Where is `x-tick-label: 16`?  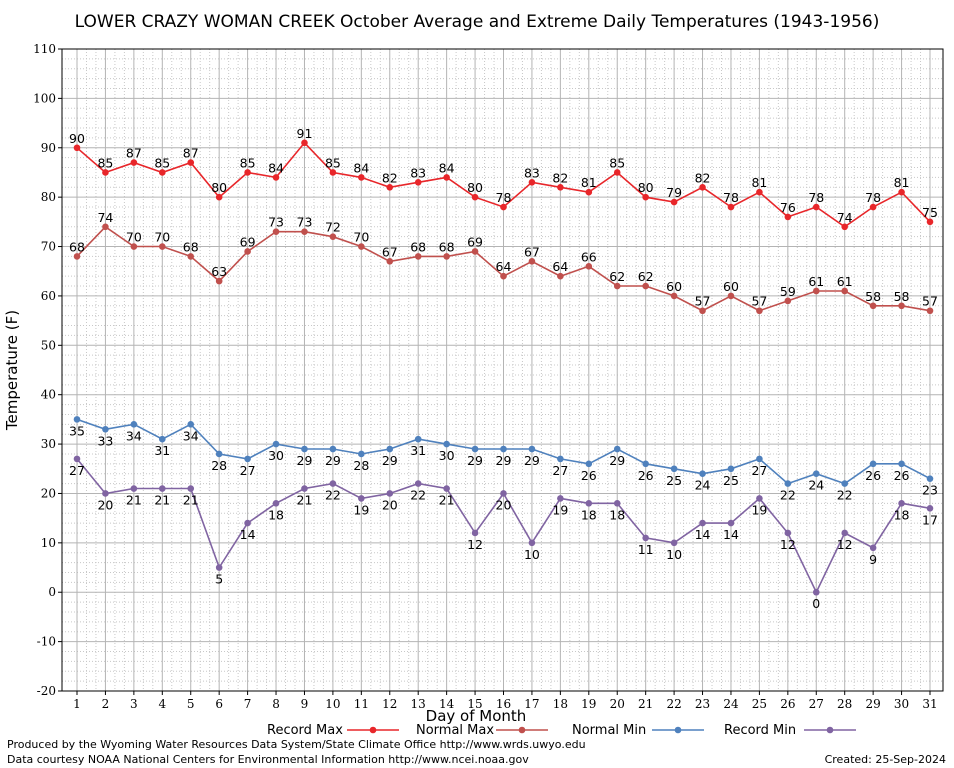
x-tick-label: 16 is located at coordinates (503, 704).